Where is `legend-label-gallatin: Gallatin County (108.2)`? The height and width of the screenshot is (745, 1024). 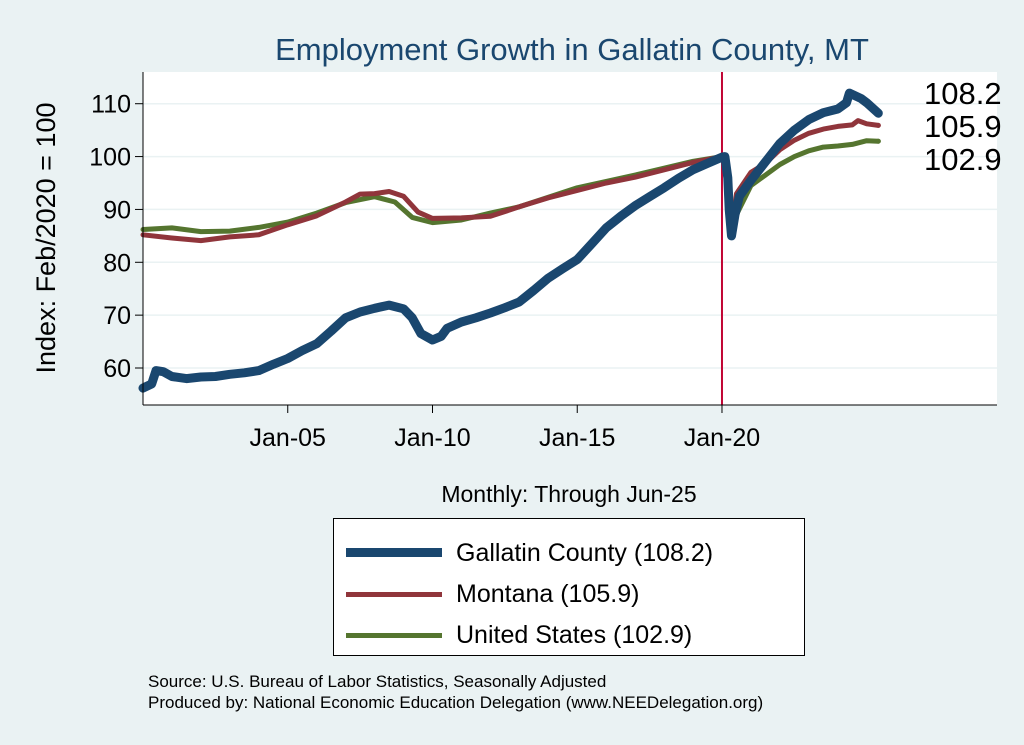 legend-label-gallatin: Gallatin County (108.2) is located at coordinates (585, 553).